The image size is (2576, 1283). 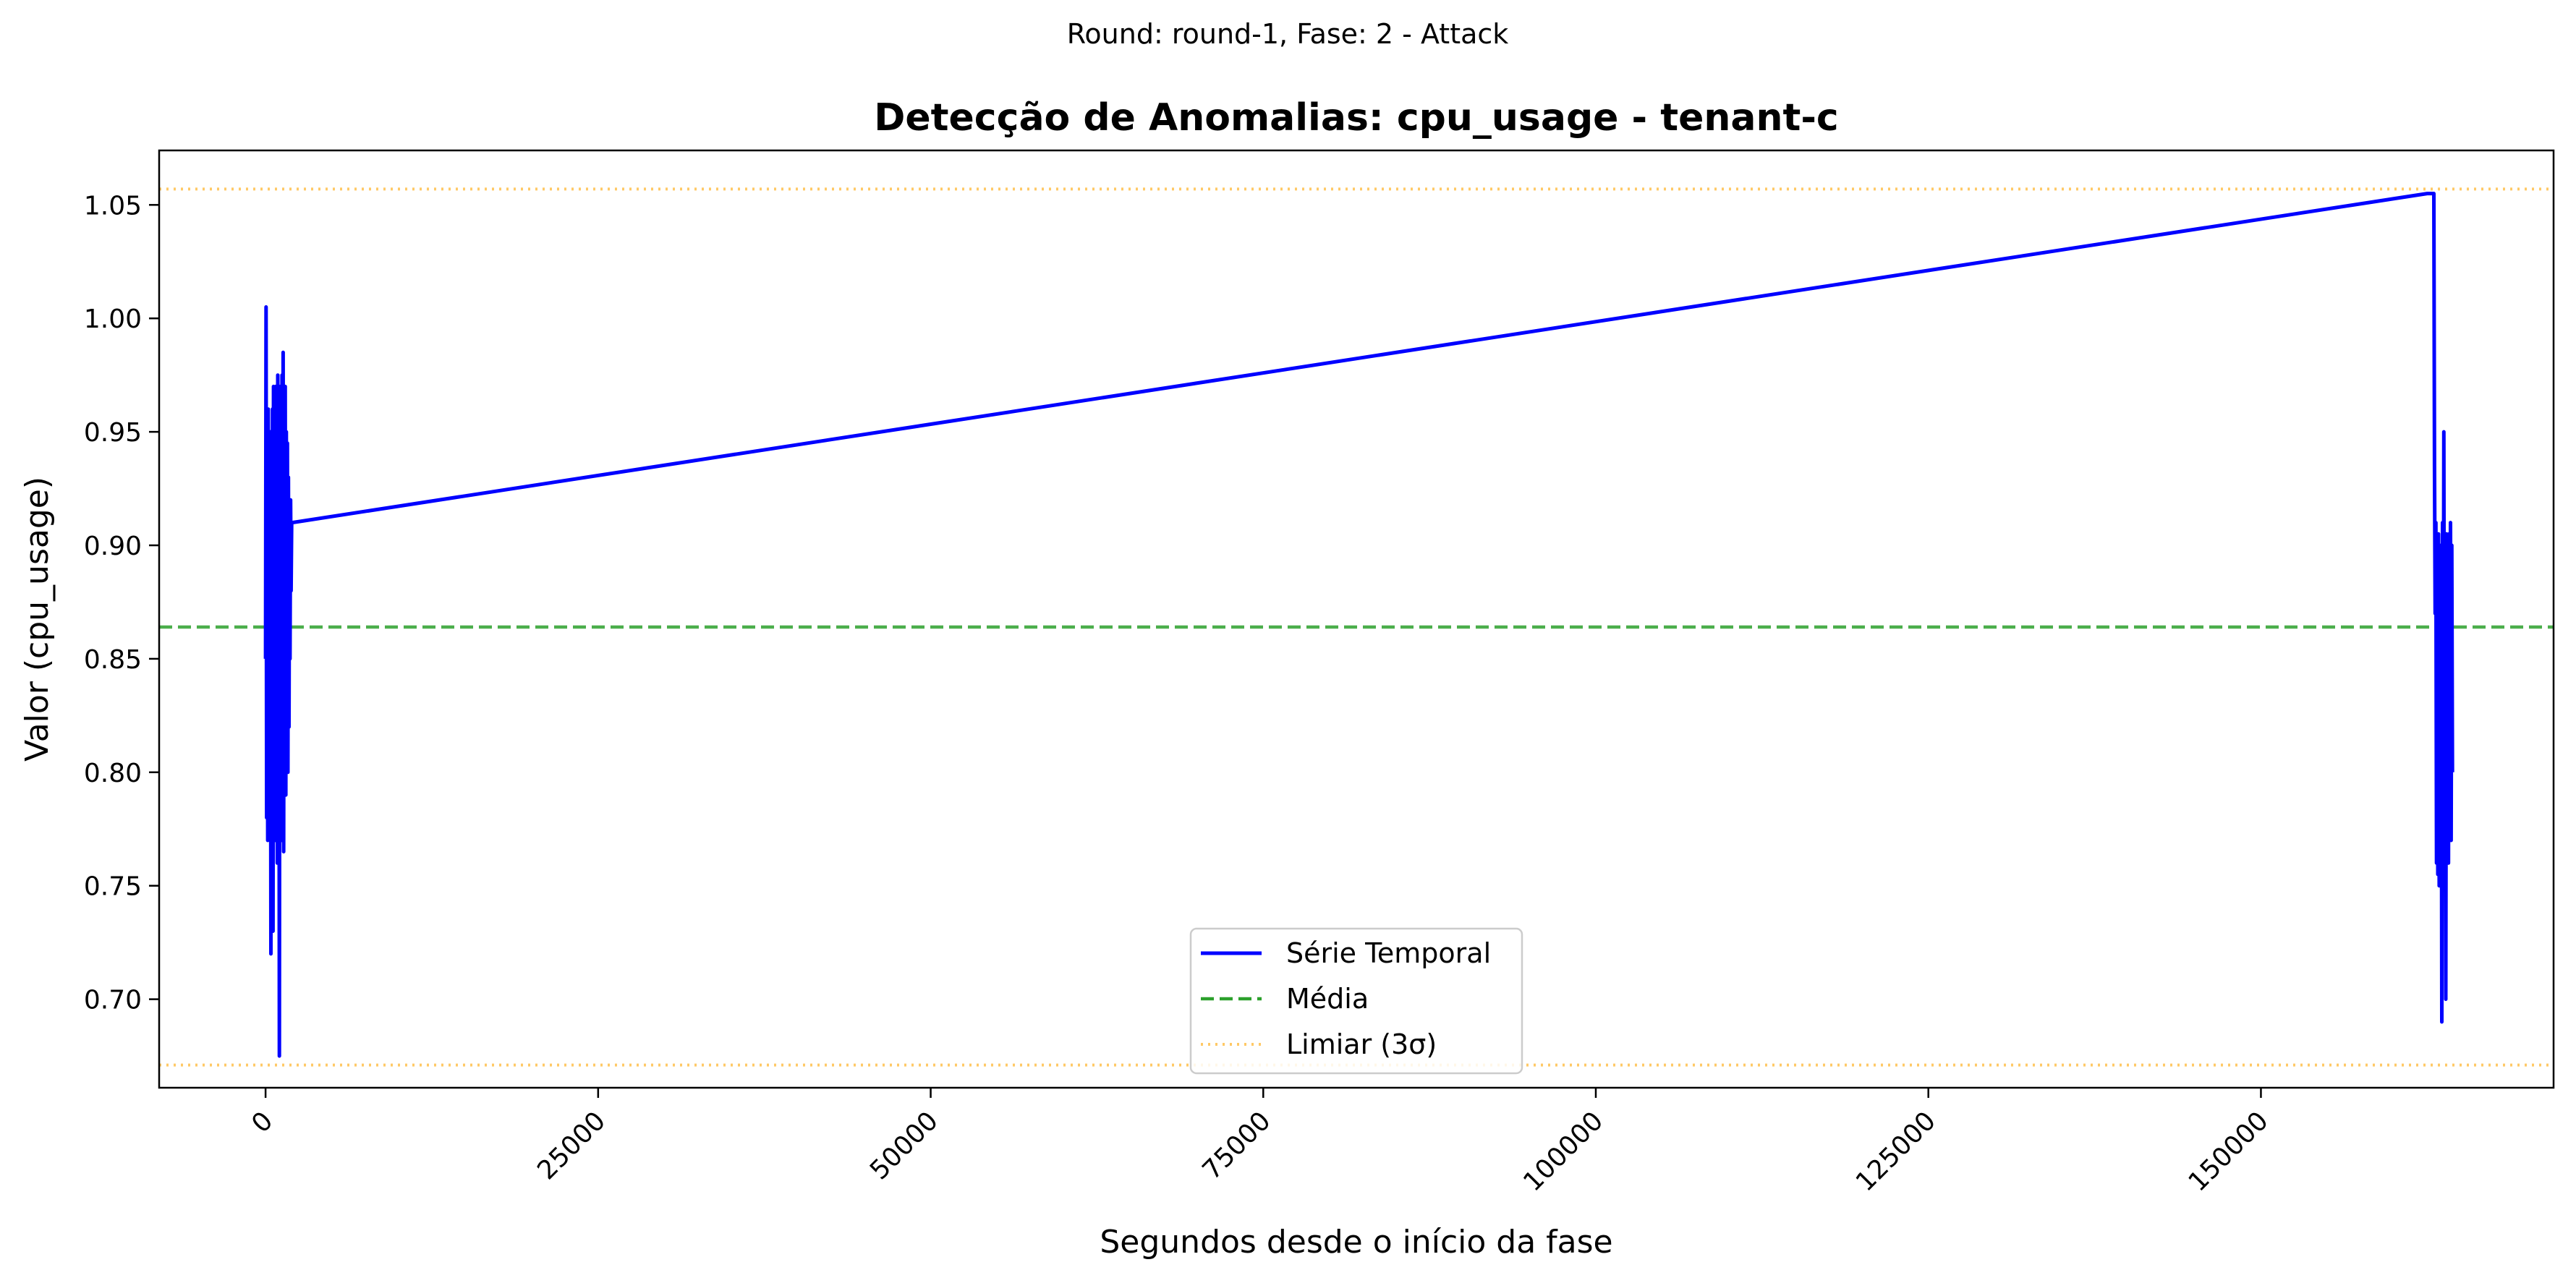 I want to click on legend-box, so click(x=1356, y=1001).